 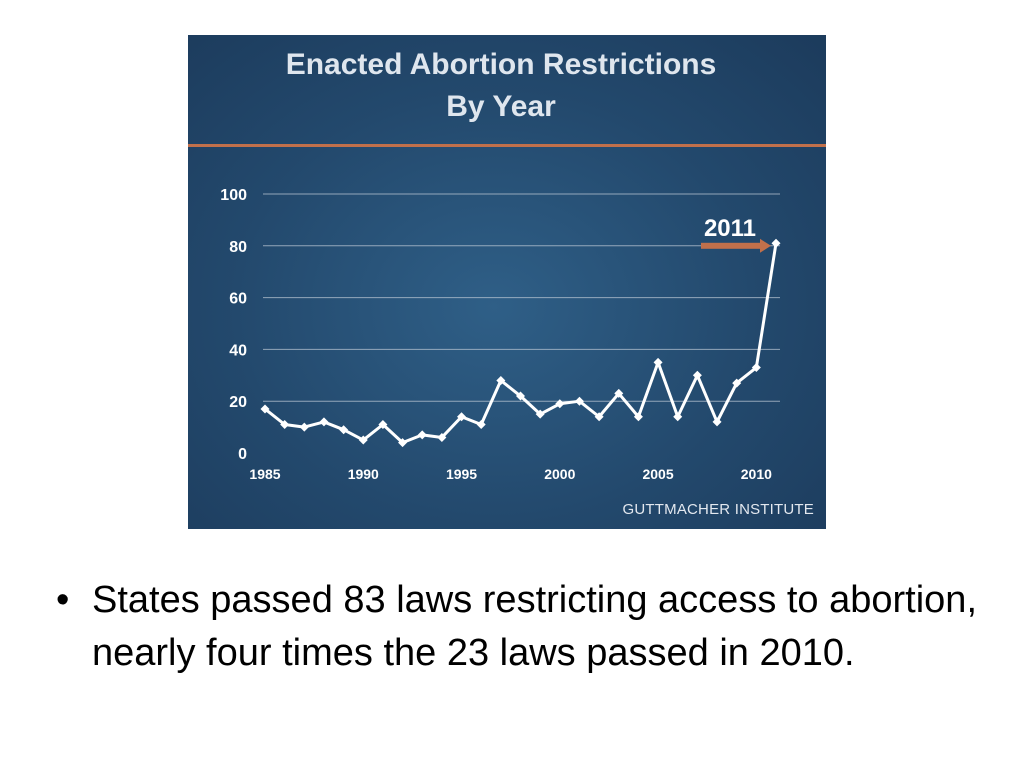 What do you see at coordinates (507, 145) in the screenshot?
I see `title-divider` at bounding box center [507, 145].